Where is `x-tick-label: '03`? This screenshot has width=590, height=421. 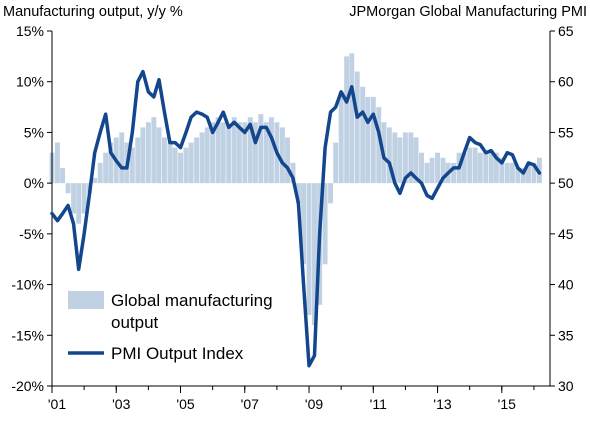
x-tick-label: '03 is located at coordinates (121, 404).